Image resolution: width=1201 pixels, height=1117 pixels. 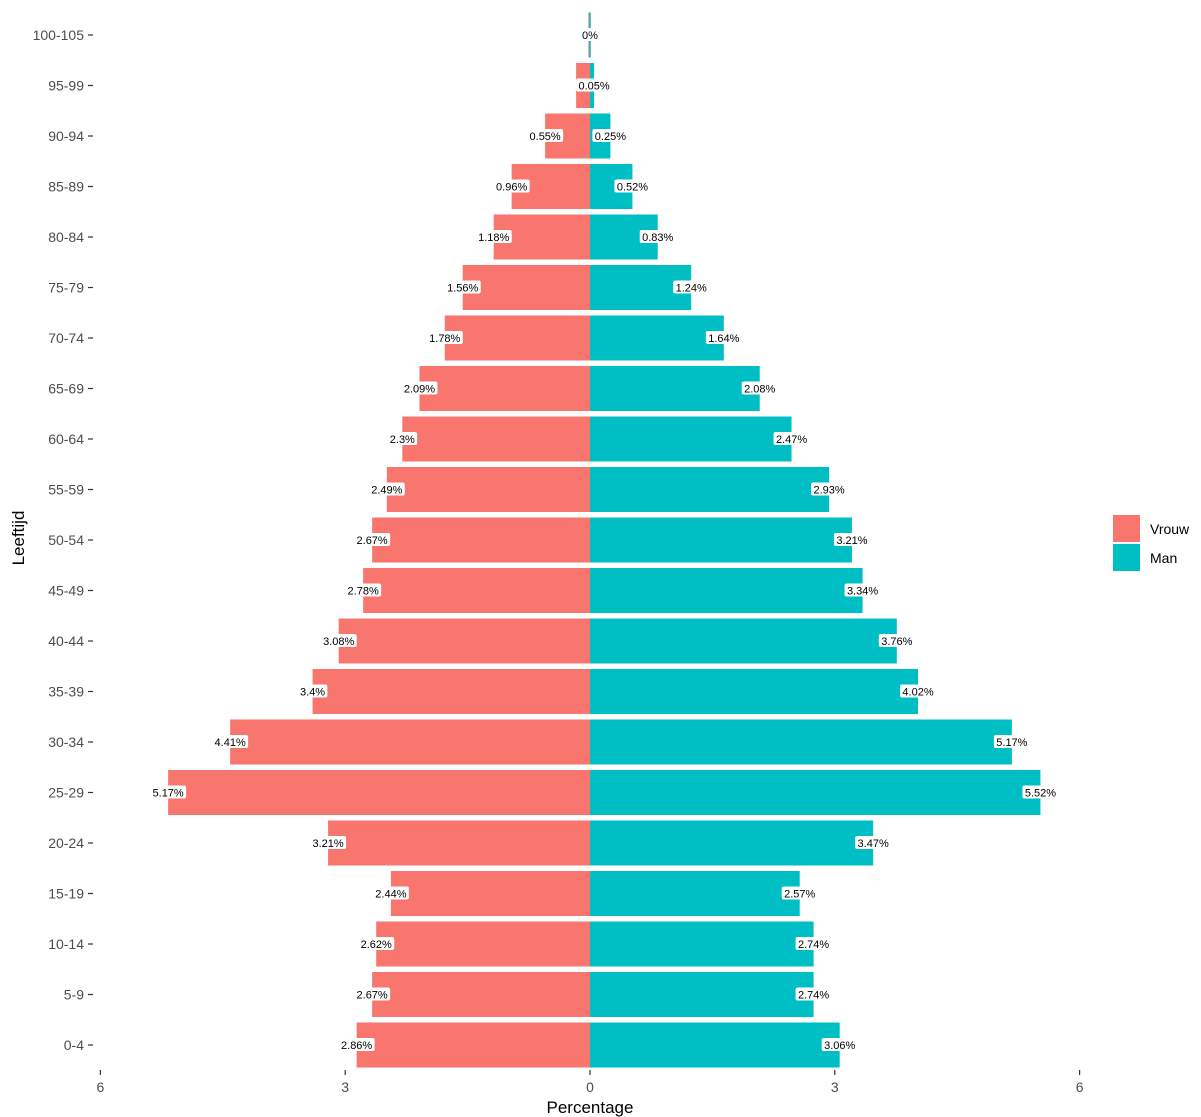 What do you see at coordinates (74, 995) in the screenshot?
I see `y-tick-label-5-9: 5-9` at bounding box center [74, 995].